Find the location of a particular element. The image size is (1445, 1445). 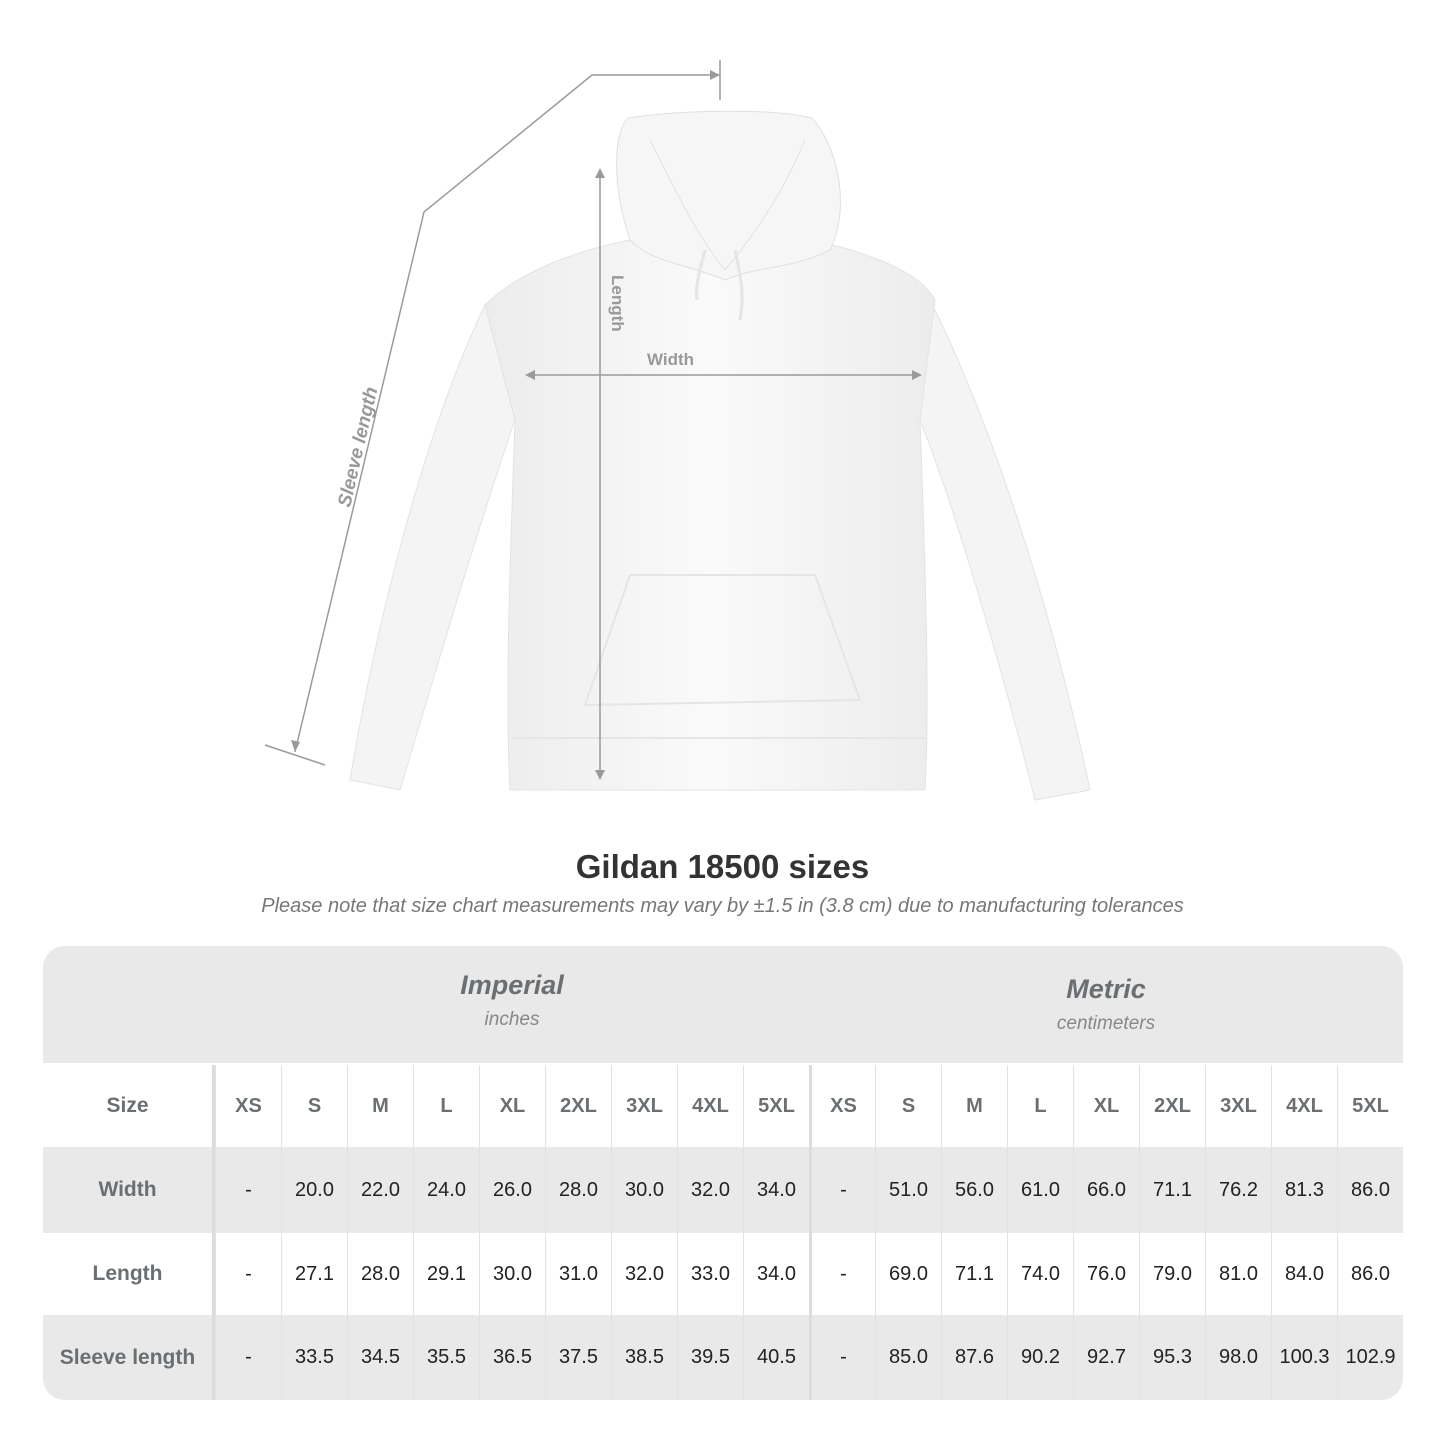

imperial-value-cell: 33.0 is located at coordinates (710, 1274).